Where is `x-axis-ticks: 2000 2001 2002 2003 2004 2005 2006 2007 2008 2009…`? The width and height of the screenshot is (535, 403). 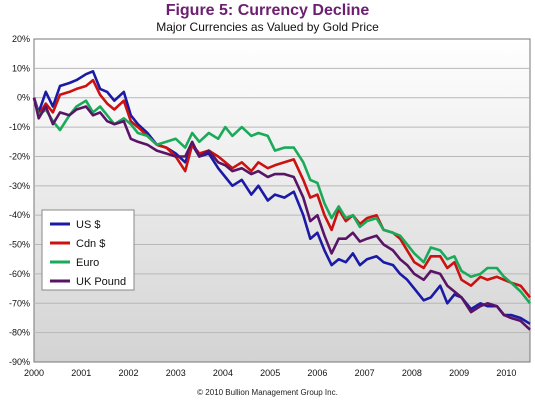 x-axis-ticks: 2000 2001 2002 2003 2004 2005 2006 2007 2008 2009… is located at coordinates (270, 373).